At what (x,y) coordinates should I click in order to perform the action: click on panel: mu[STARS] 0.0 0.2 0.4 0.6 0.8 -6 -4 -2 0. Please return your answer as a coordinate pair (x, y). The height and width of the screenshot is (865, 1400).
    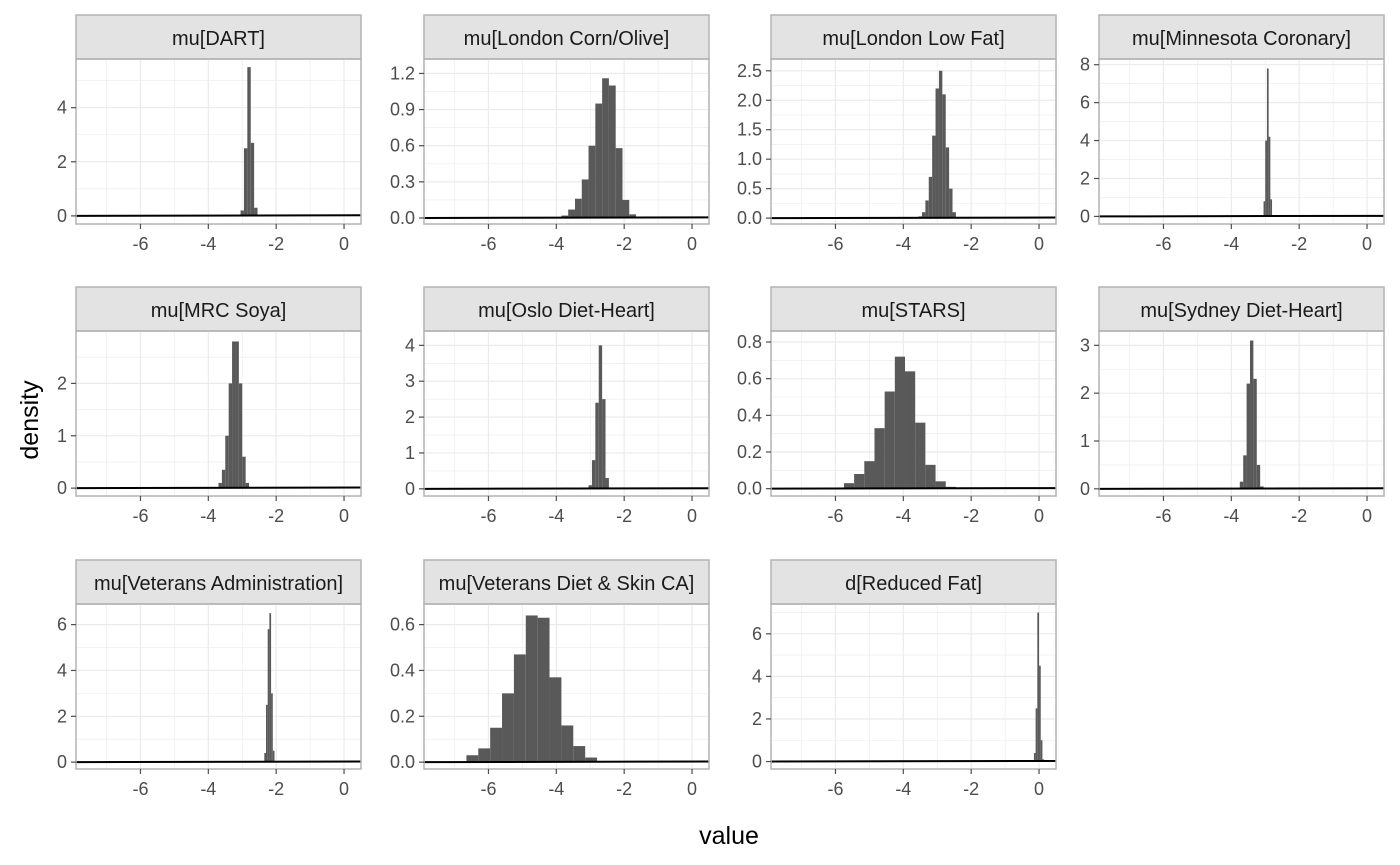
    Looking at the image, I should click on (897, 406).